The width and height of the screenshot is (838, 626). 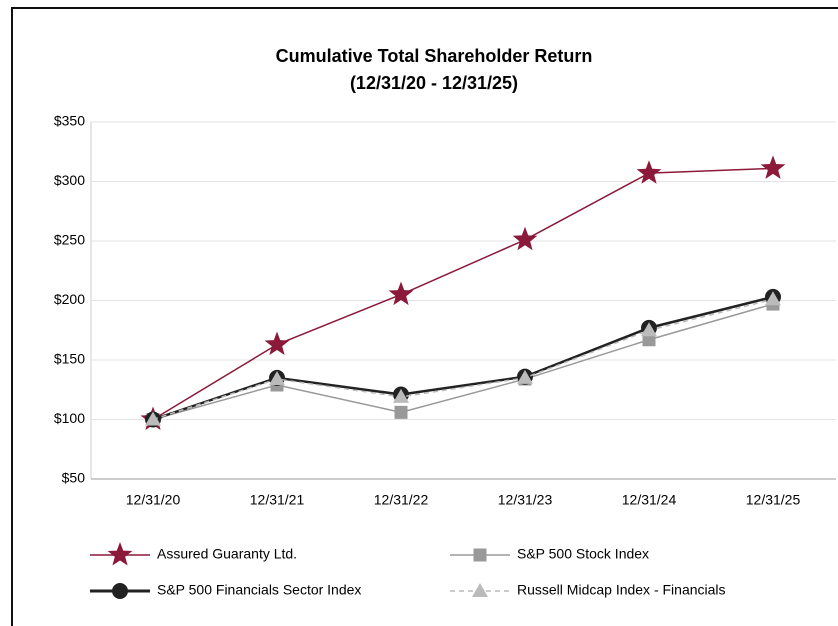 I want to click on y-tick-label: $350, so click(x=69, y=121).